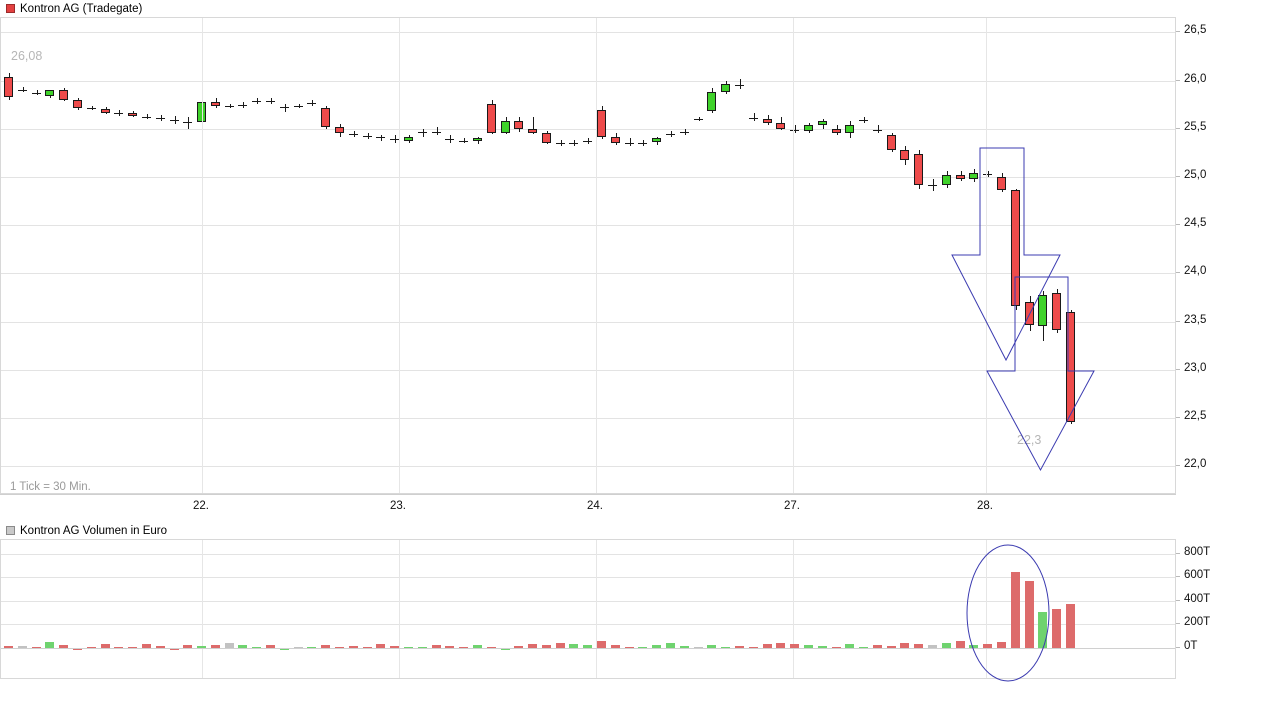  What do you see at coordinates (50, 487) in the screenshot?
I see `tick-interval-hint: 1 Tick = 30 Min.` at bounding box center [50, 487].